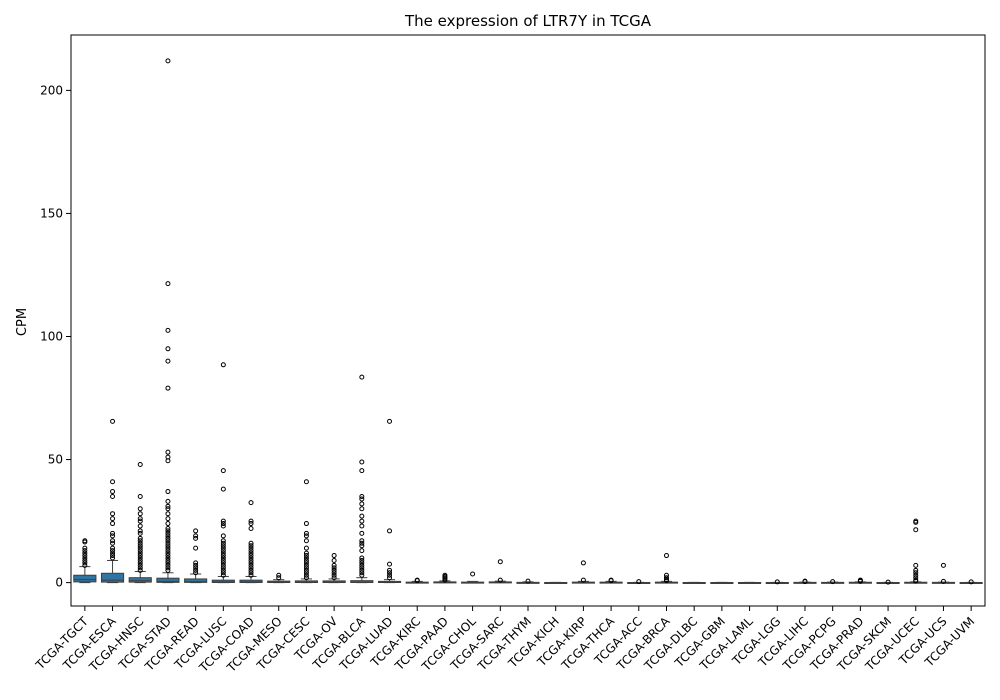  Describe the element at coordinates (223, 473) in the screenshot. I see `box-tcga-lusc` at that location.